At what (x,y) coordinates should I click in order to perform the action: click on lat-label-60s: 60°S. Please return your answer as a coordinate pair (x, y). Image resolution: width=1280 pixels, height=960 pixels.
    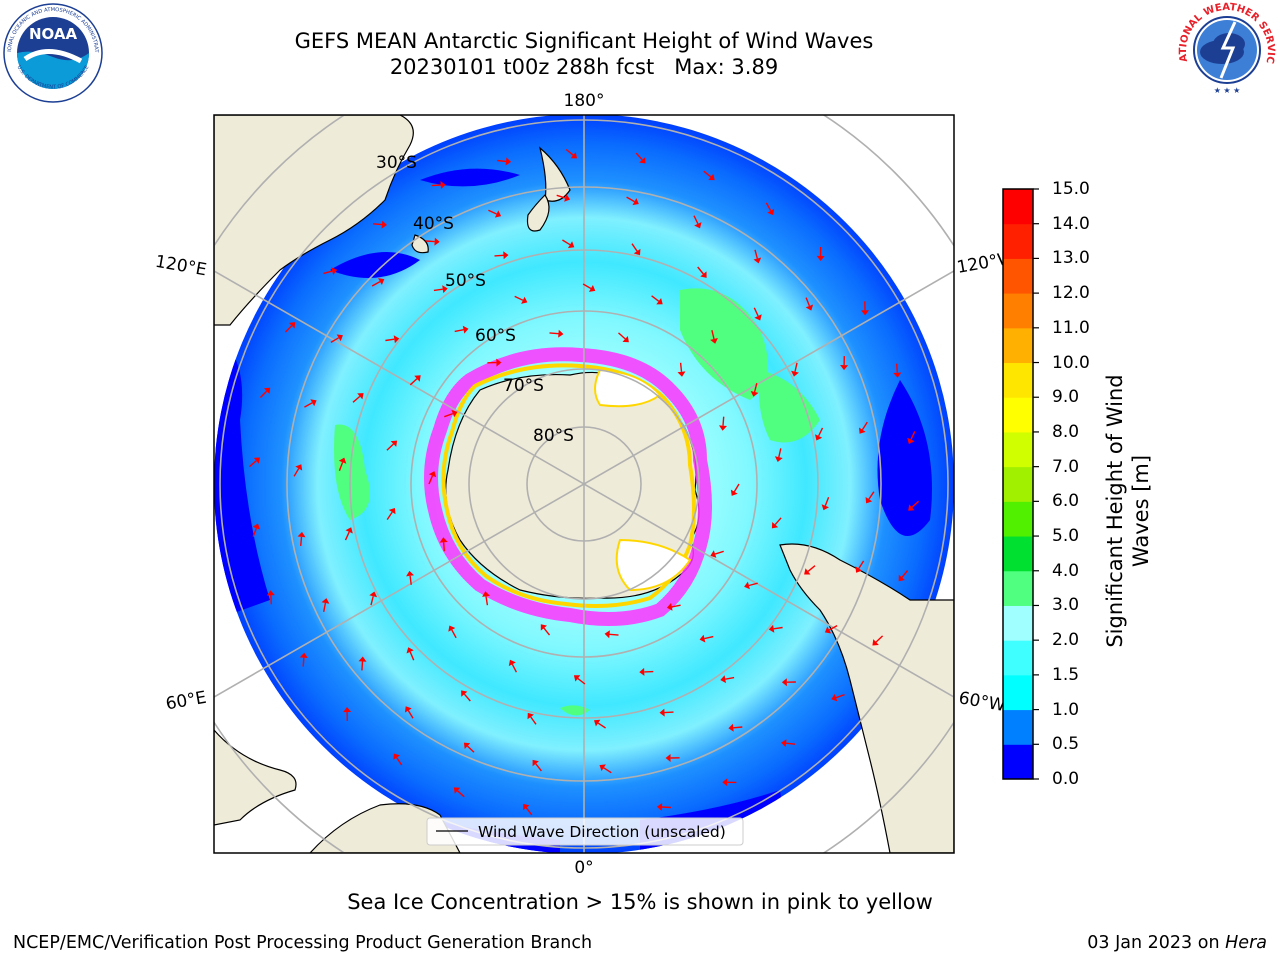
    Looking at the image, I should click on (495, 336).